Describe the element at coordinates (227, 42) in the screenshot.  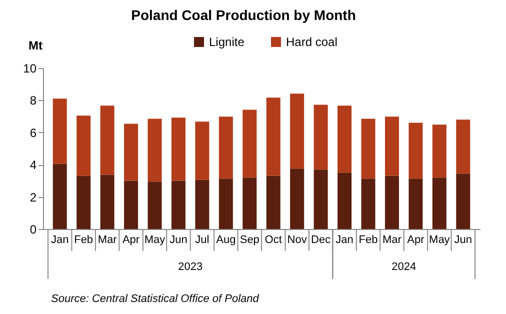
I see `legend-label: Lignite` at that location.